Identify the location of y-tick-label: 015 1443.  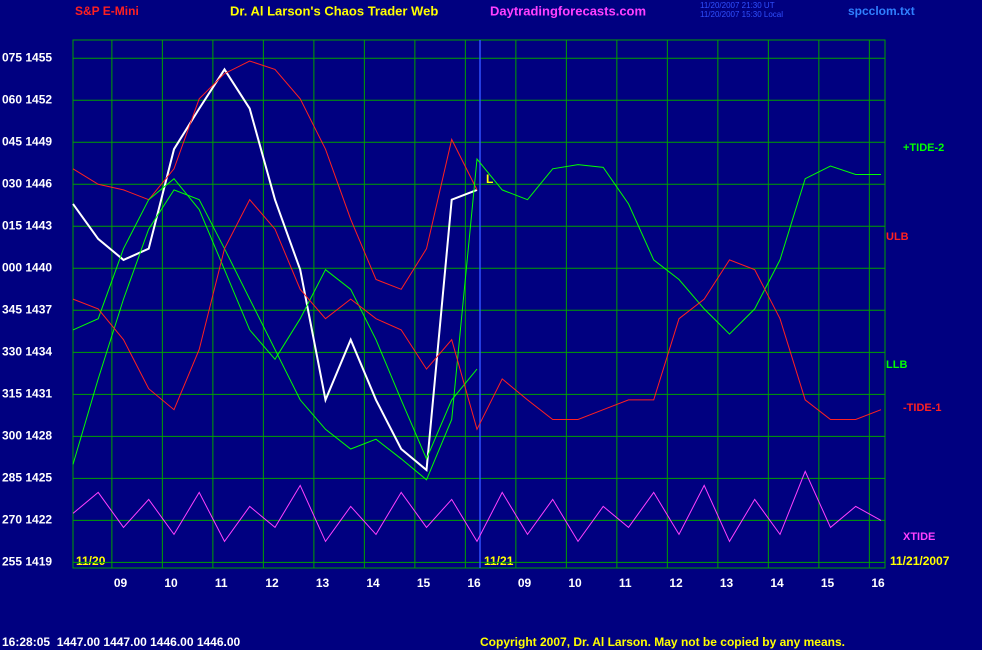
(27, 225).